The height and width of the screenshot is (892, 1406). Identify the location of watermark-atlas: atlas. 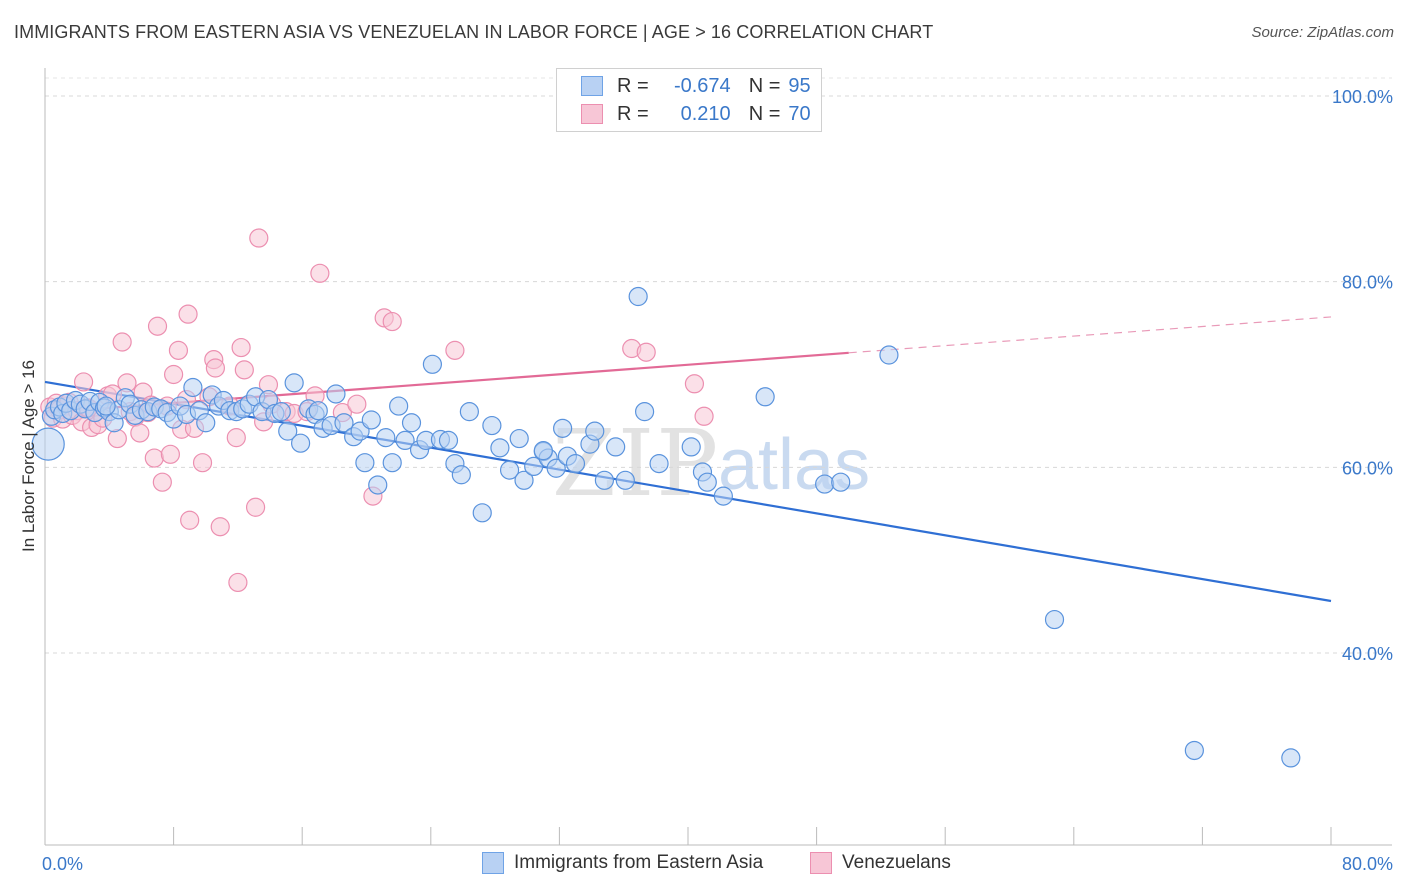
(794, 465).